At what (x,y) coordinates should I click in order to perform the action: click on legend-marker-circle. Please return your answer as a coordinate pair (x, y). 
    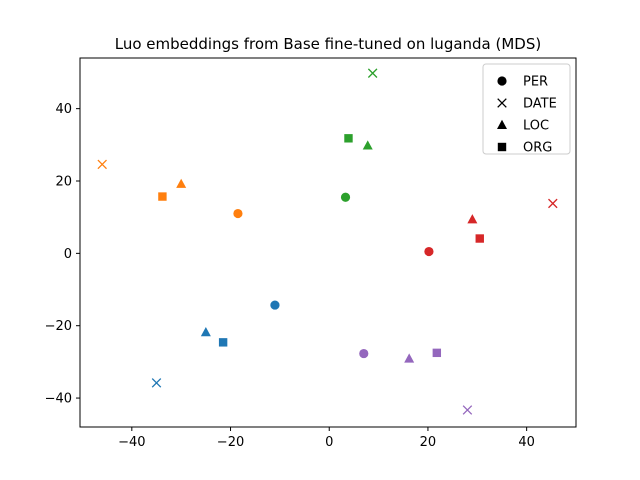
    Looking at the image, I should click on (502, 81).